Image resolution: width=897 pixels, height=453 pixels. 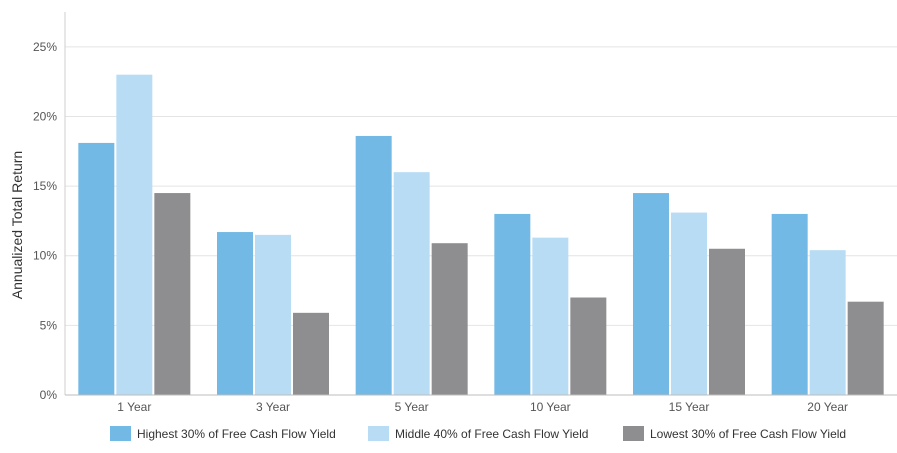 I want to click on y-axis-title: Annualized Total Return, so click(x=17, y=225).